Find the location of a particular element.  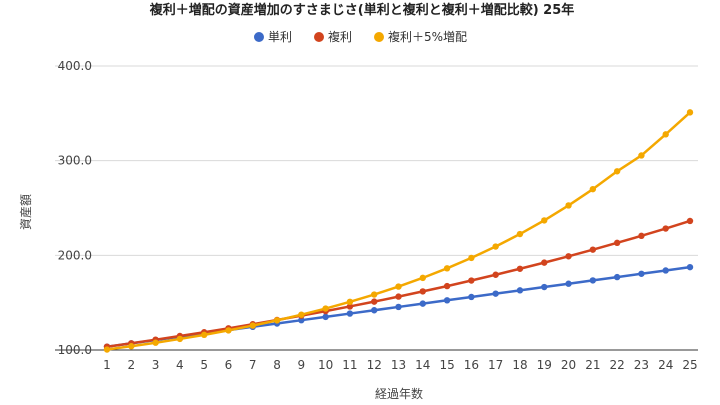

x-tick-label: 1 is located at coordinates (107, 365).